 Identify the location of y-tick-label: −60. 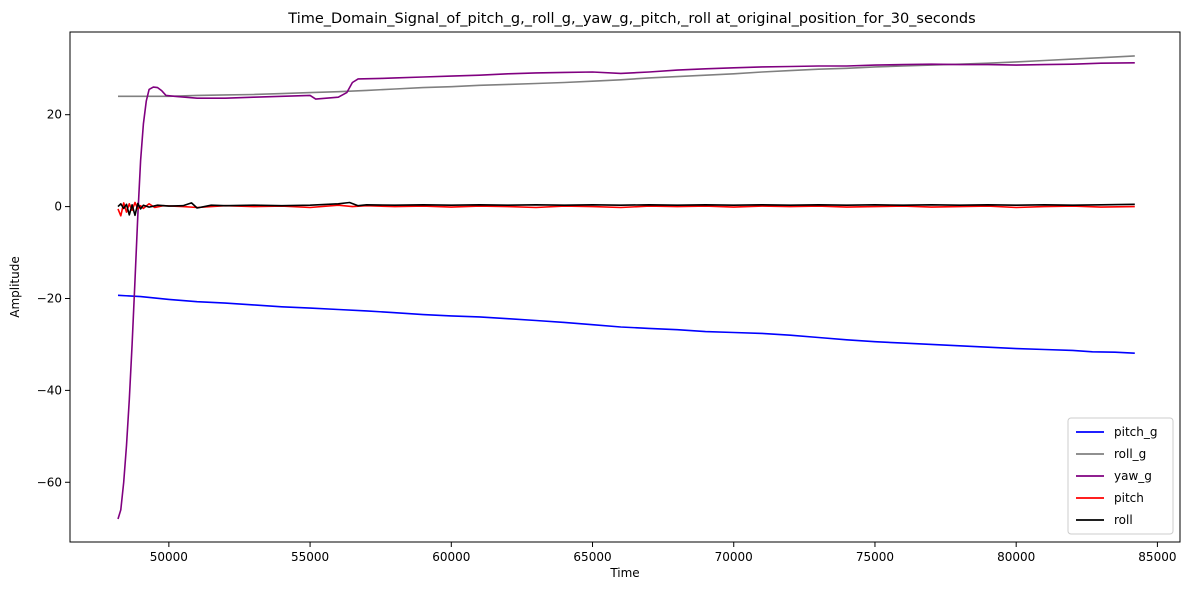
(49, 482).